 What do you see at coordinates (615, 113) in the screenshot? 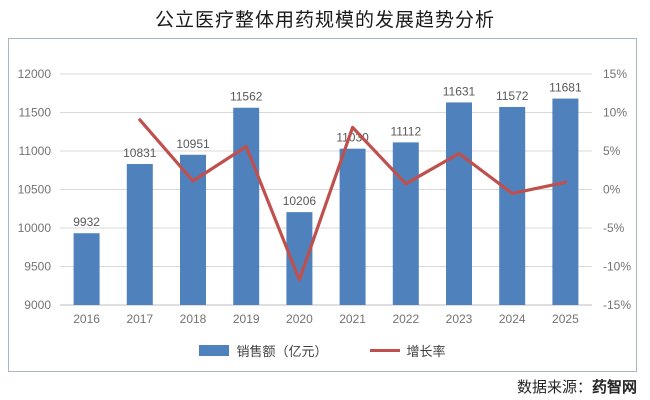
I see `right-axis-tick: 10%` at bounding box center [615, 113].